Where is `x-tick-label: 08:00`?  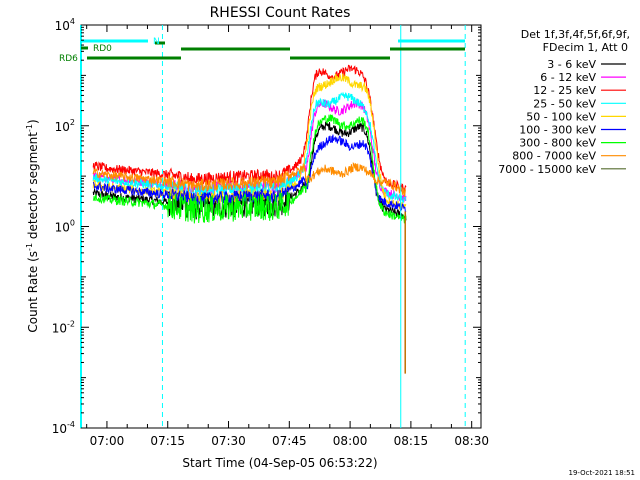
x-tick-label: 08:00 is located at coordinates (350, 441).